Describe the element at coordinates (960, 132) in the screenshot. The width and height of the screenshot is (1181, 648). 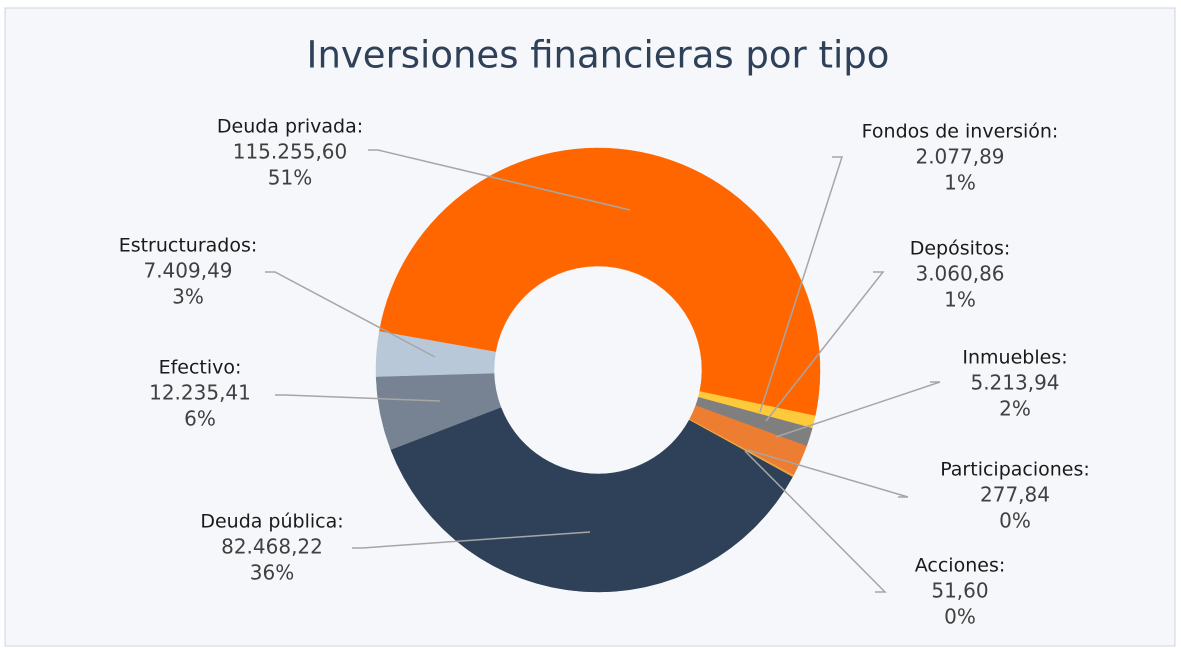
I see `slice-label-name: Fondos de inversión:` at that location.